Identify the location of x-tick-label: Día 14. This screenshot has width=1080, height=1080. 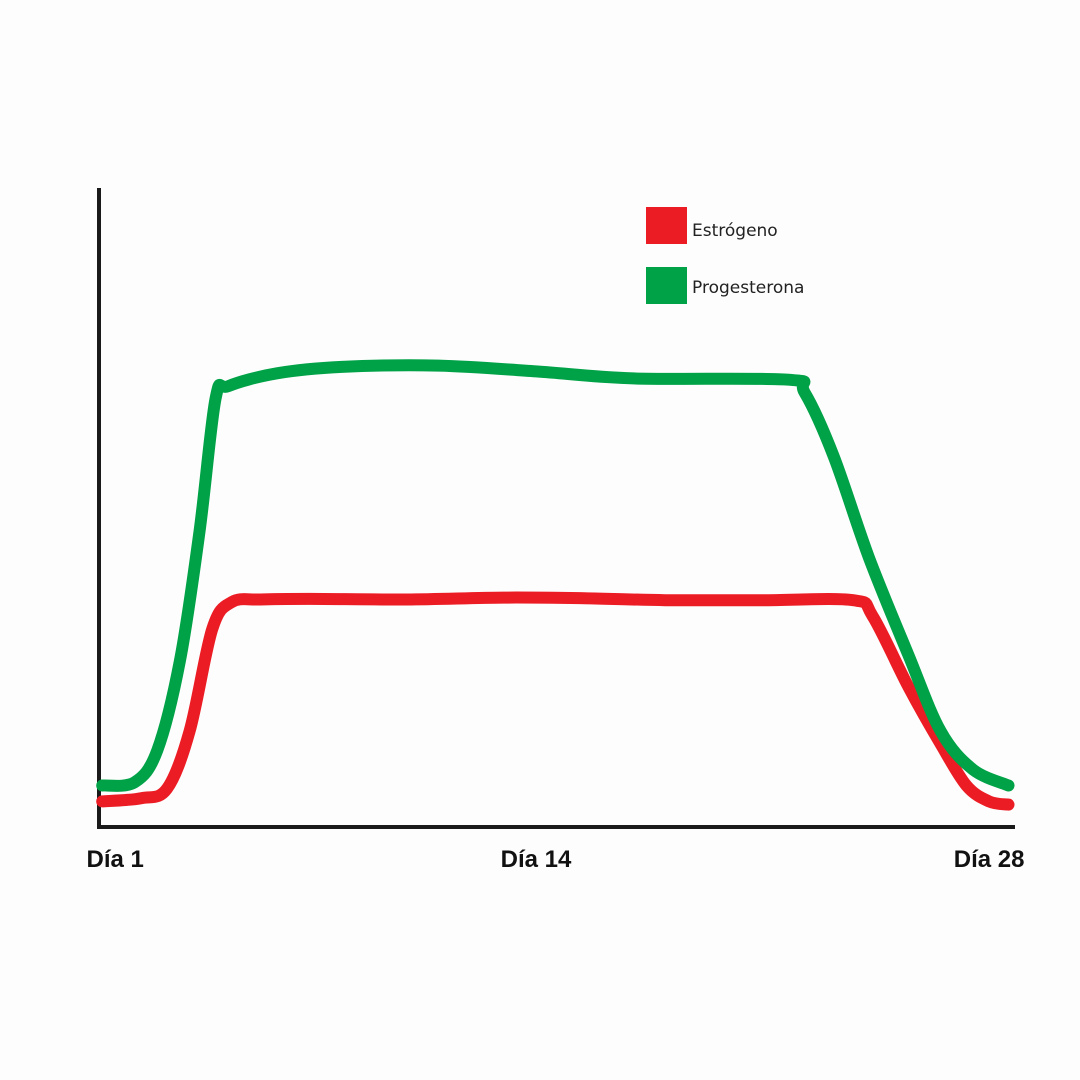
(536, 859).